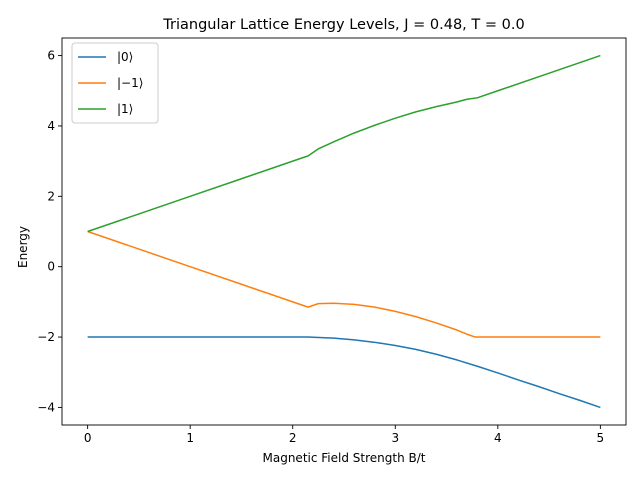  I want to click on legend-box, so click(115, 83).